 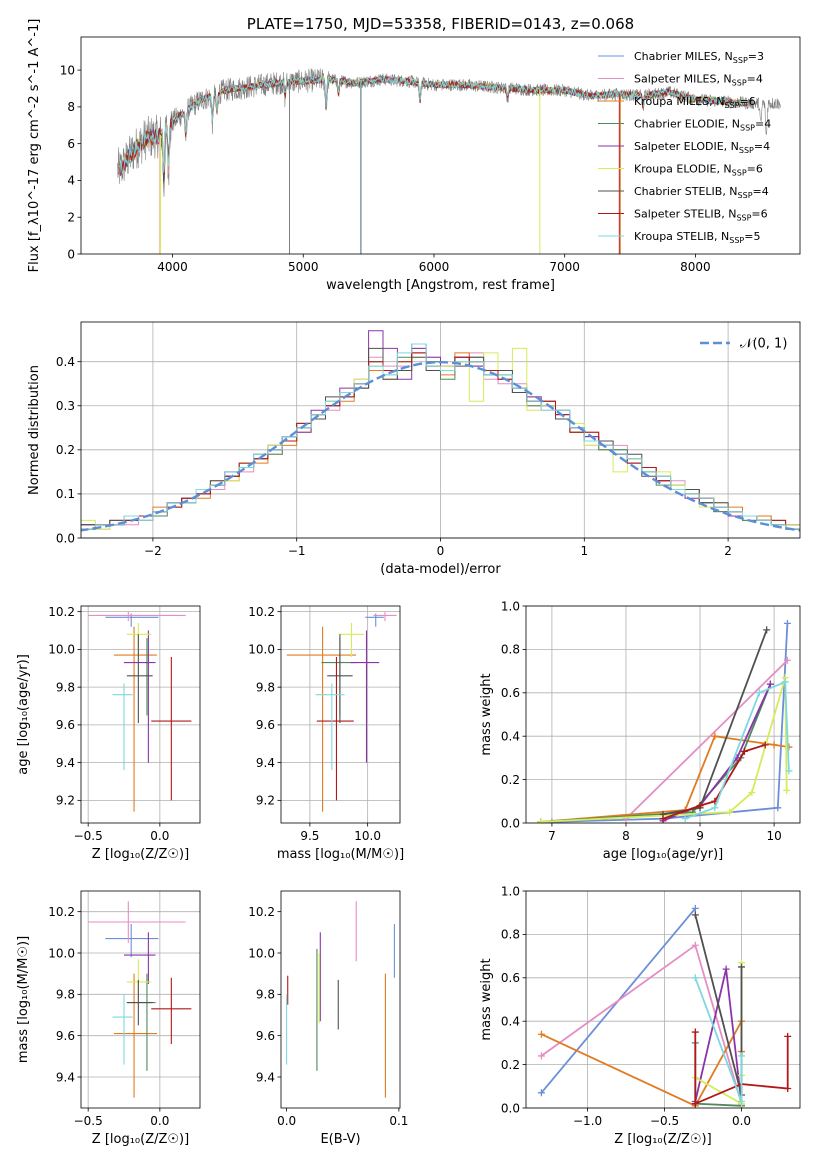 What do you see at coordinates (71, 181) in the screenshot?
I see `y-tick-label: 4` at bounding box center [71, 181].